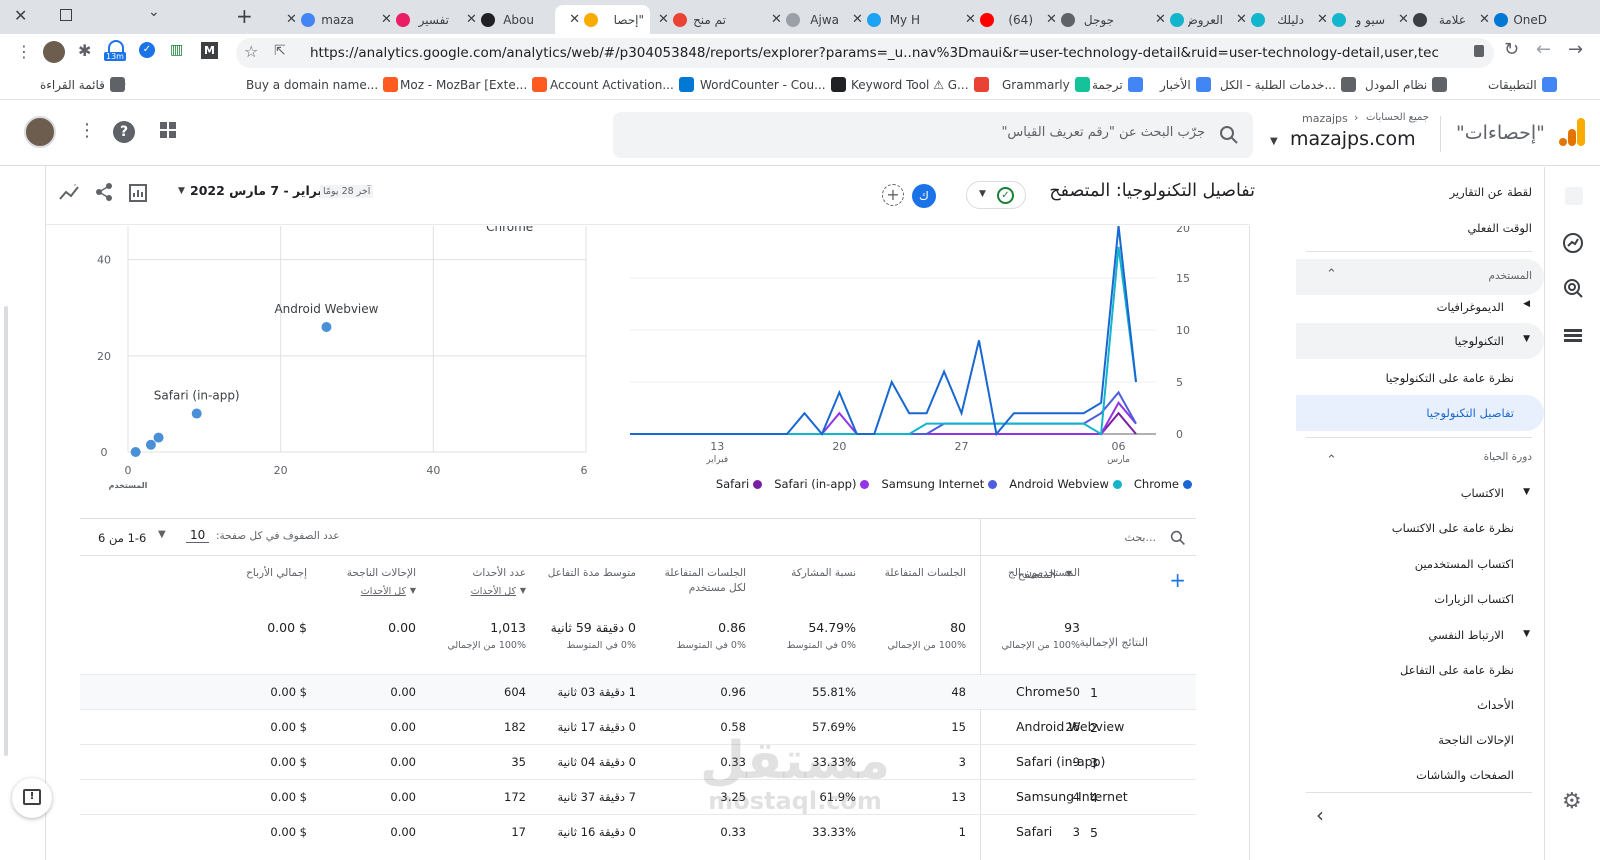  What do you see at coordinates (104, 192) in the screenshot?
I see `share-icon` at bounding box center [104, 192].